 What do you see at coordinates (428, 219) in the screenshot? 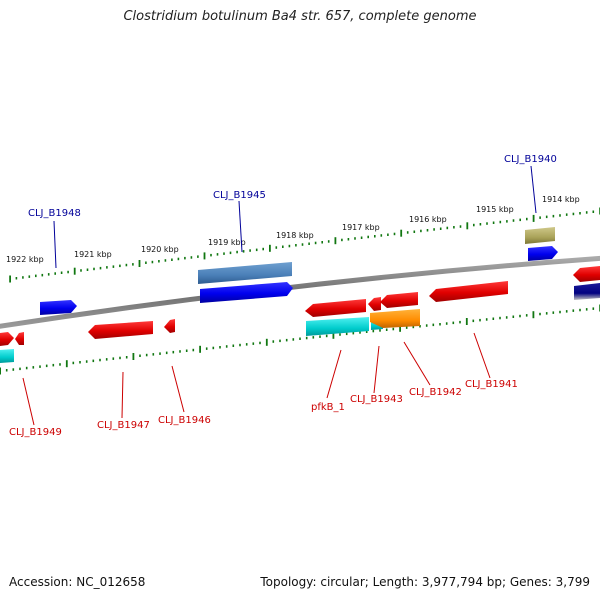
I see `kbp-label: 1916 kbp` at bounding box center [428, 219].